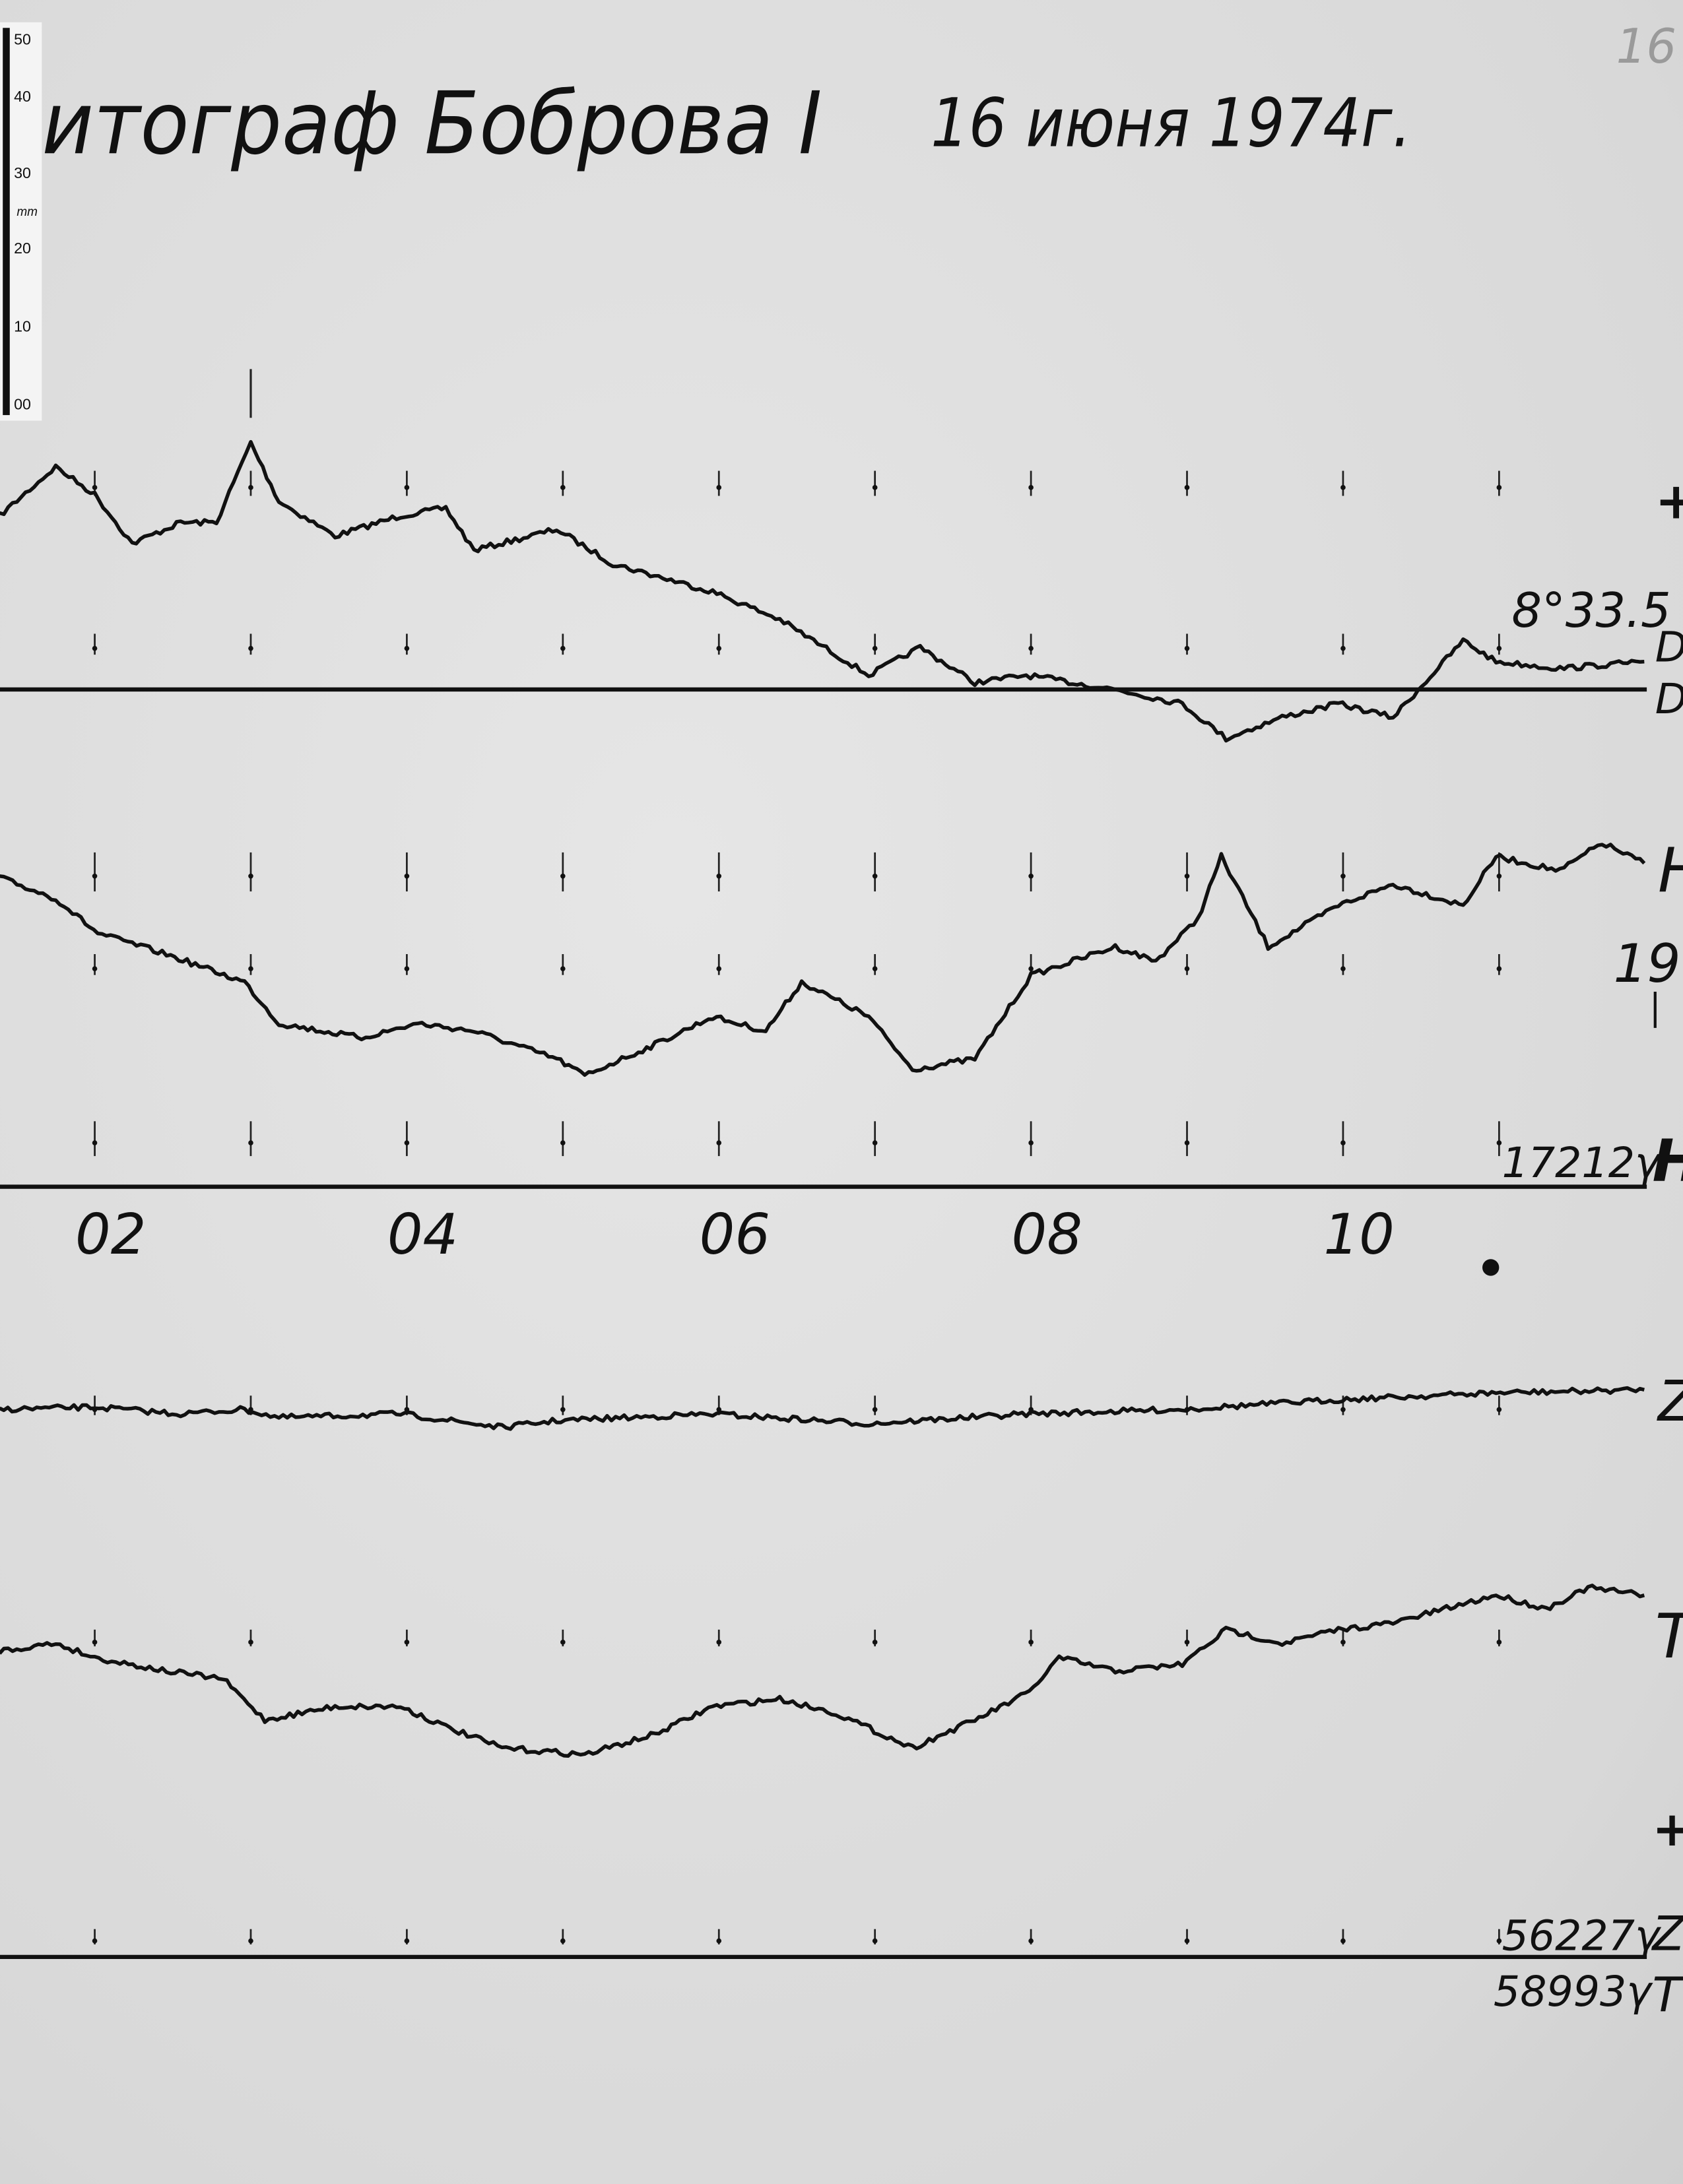 This screenshot has height=2184, width=1683. I want to click on trace-d, so click(823, 591).